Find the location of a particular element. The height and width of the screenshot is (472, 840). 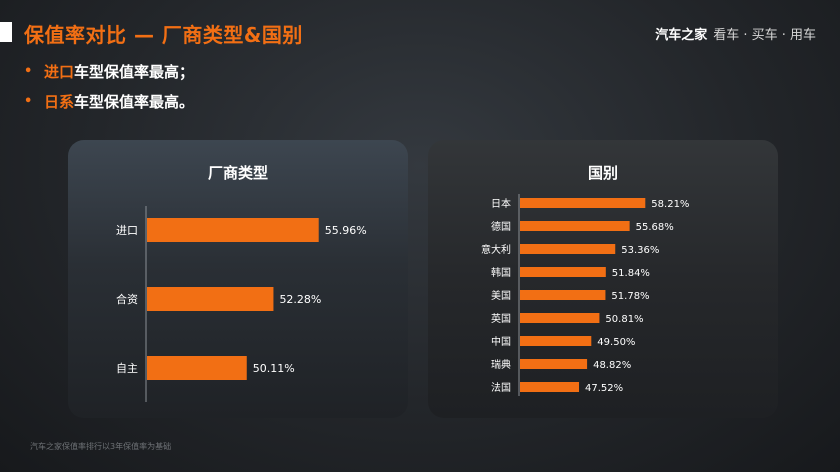

category-label: 合资 is located at coordinates (127, 299).